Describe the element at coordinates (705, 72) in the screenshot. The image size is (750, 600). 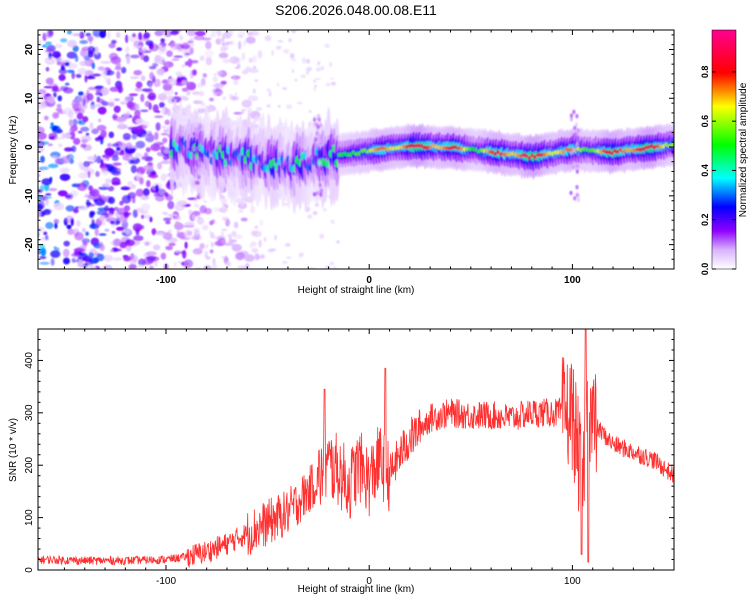
I see `colorbar-tick-label: 0.8` at that location.